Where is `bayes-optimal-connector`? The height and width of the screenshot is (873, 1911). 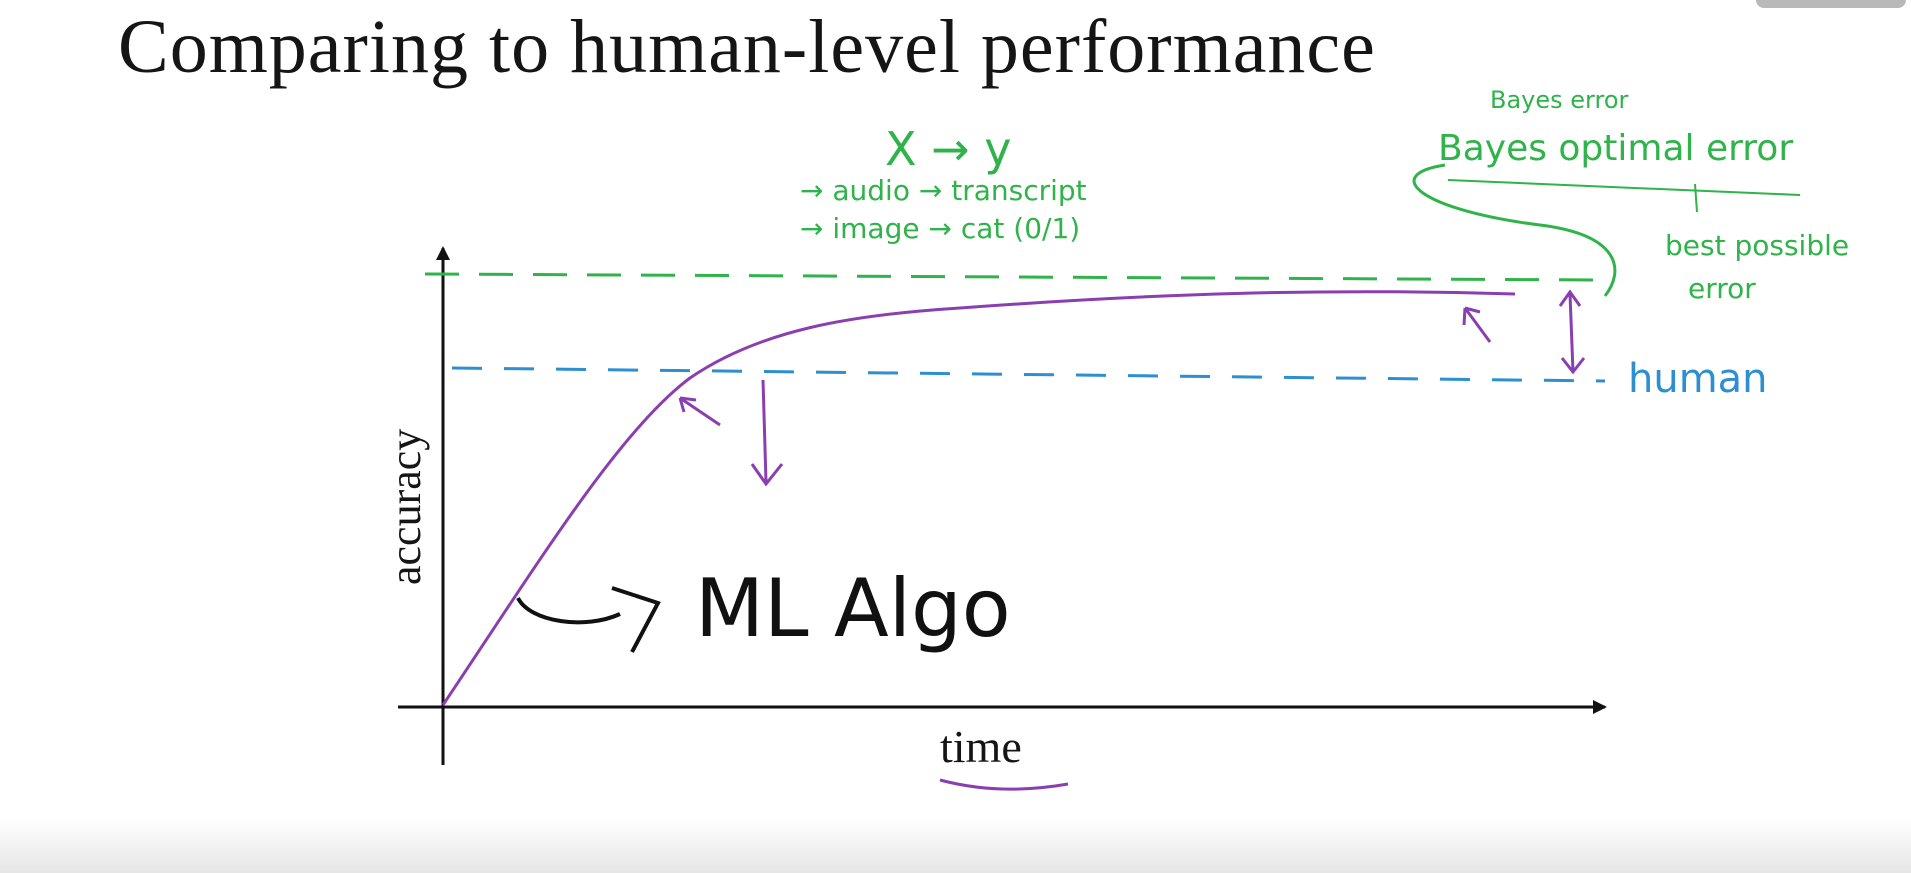
bayes-optimal-connector is located at coordinates (1696, 198).